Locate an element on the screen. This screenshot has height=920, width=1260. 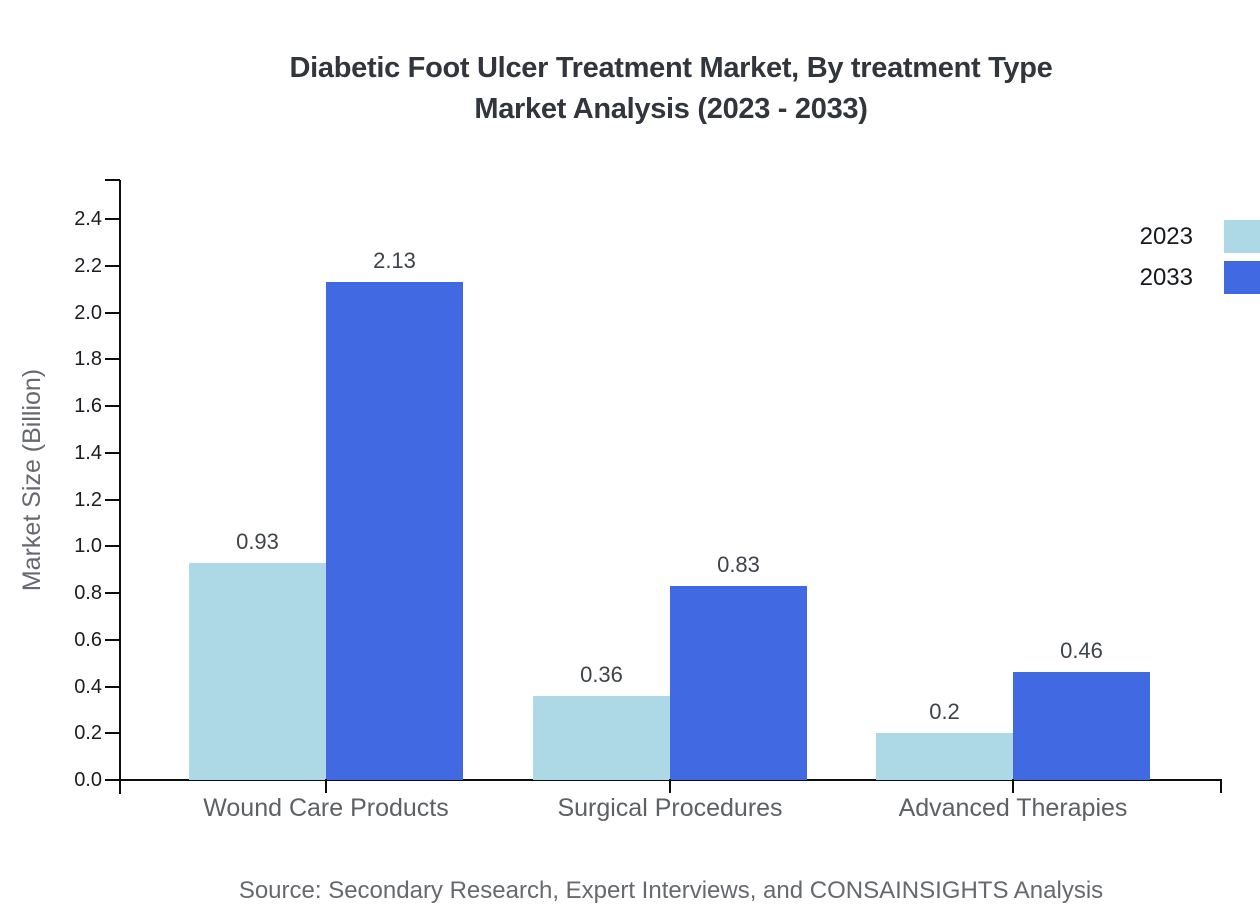
y-tick-label: 1.2 is located at coordinates (88, 499).